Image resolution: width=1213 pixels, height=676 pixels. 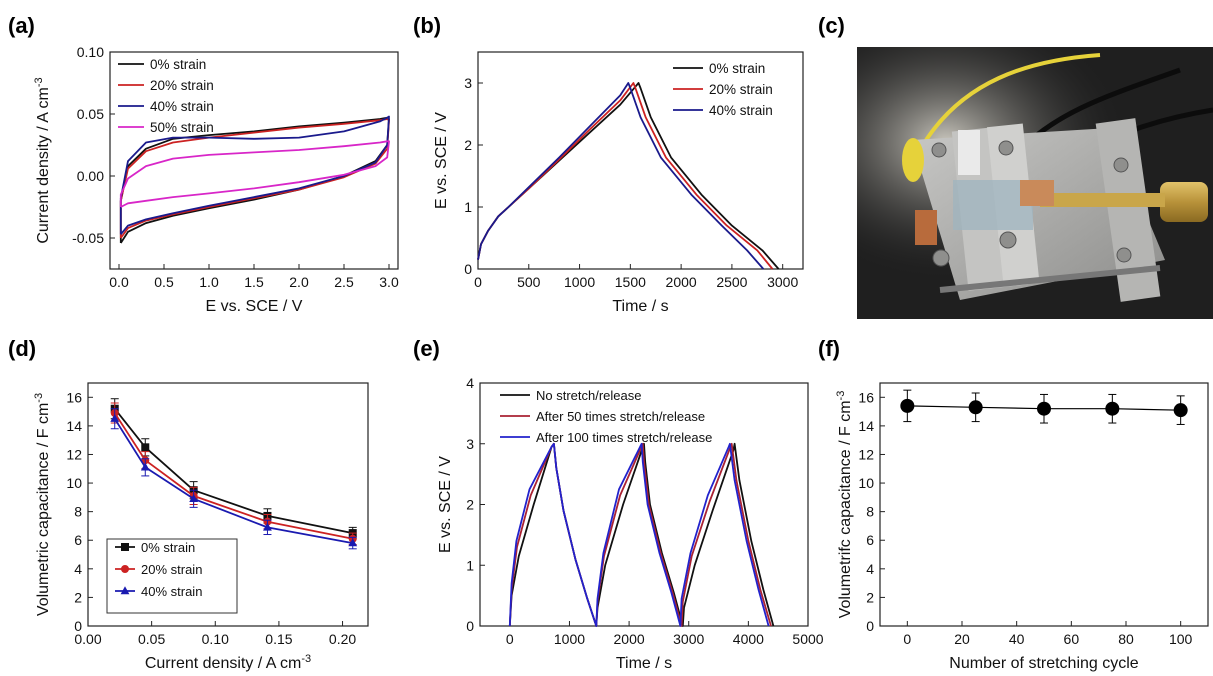 What do you see at coordinates (209, 282) in the screenshot?
I see `x-tick-label: 1.0` at bounding box center [209, 282].